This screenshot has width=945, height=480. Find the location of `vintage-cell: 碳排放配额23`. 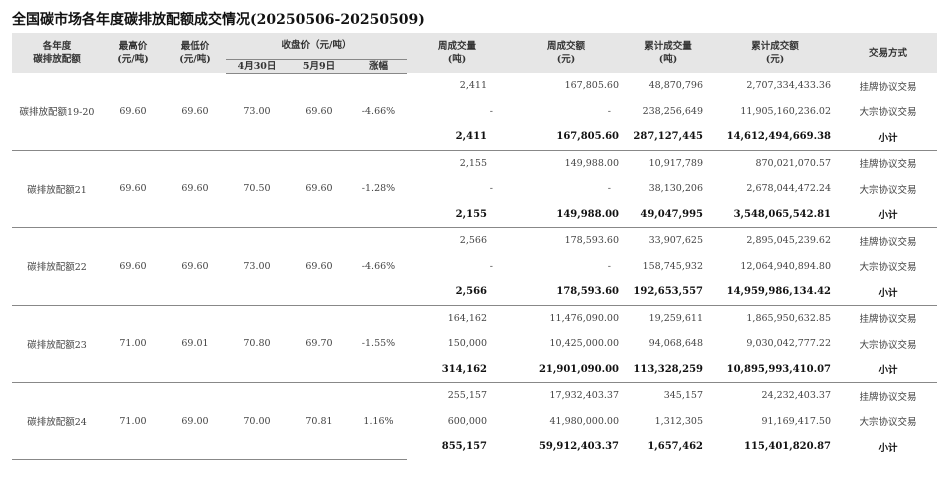

vintage-cell: 碳排放配额23 is located at coordinates (57, 344).